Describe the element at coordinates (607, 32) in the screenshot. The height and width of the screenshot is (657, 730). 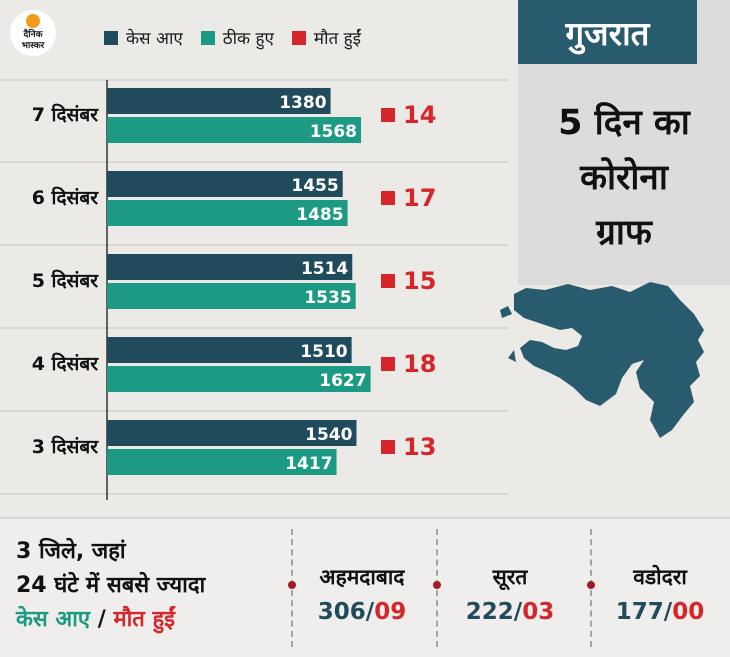
I see `state-name: गुजरात` at that location.